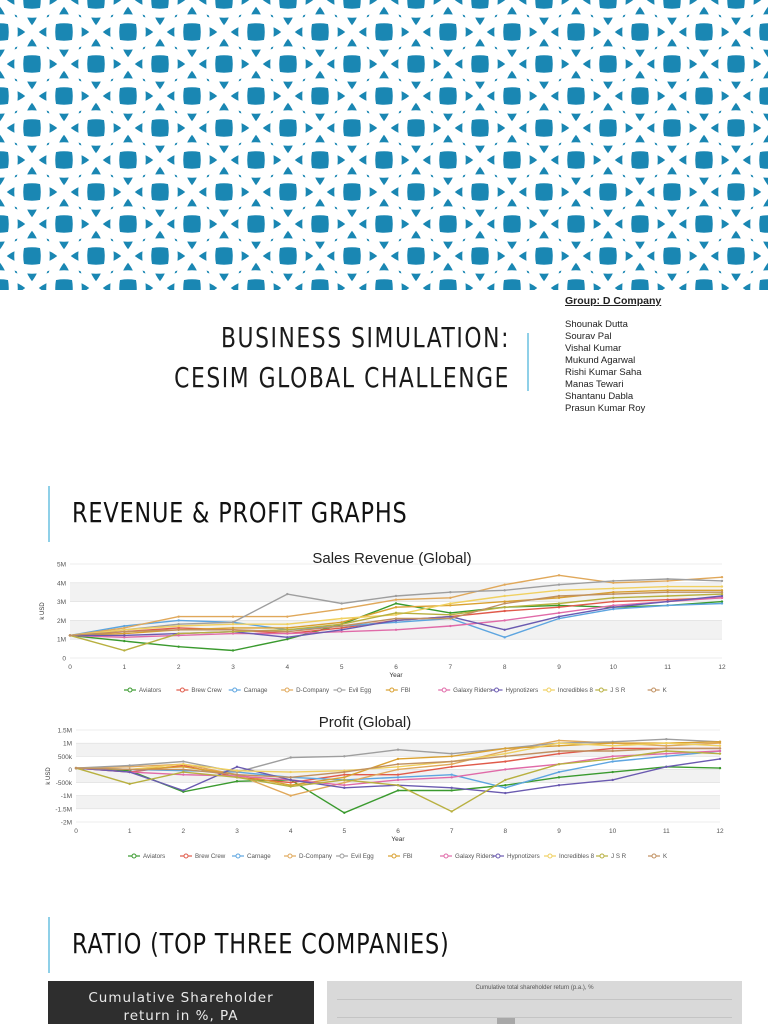 Image resolution: width=768 pixels, height=1025 pixels. I want to click on chart-title: Sales Revenue (Global), so click(391, 558).